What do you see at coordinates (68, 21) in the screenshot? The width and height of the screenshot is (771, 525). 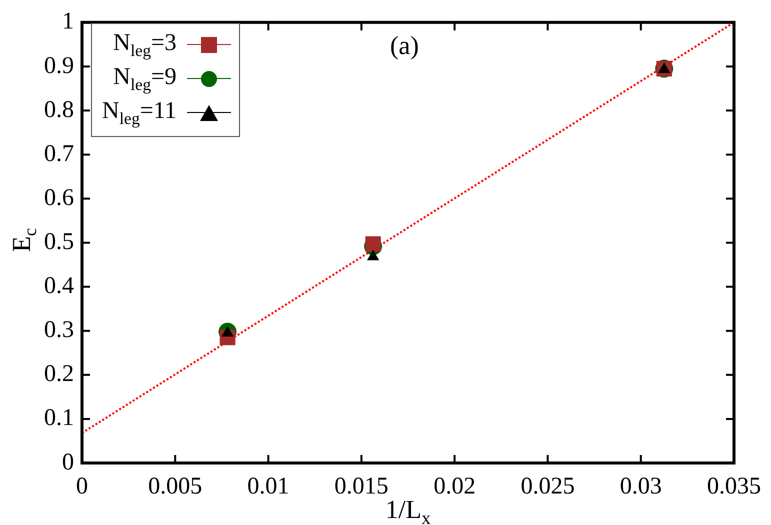 I see `y-tick-label: 1` at bounding box center [68, 21].